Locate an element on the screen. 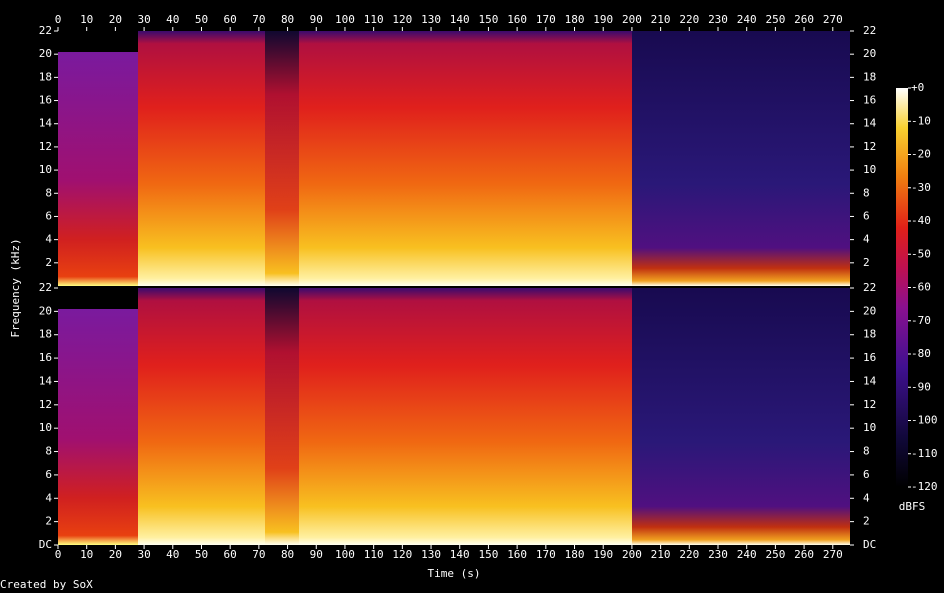 The image size is (944, 593). x-axis-label: Time (s) is located at coordinates (454, 573).